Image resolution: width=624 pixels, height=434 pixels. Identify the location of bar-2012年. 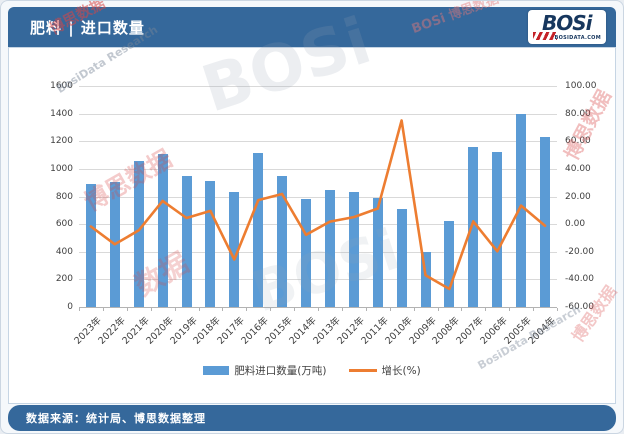
(353, 249).